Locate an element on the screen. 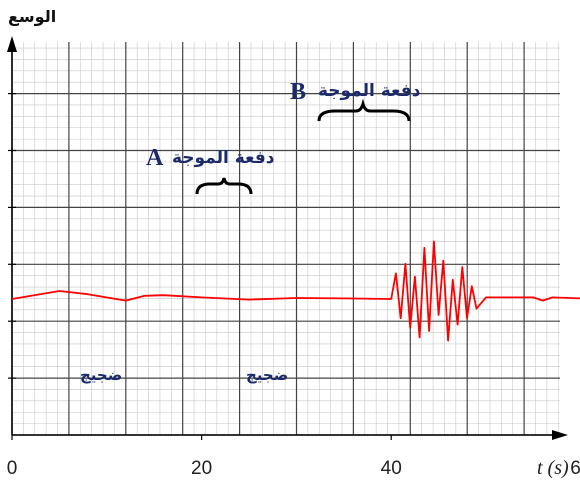 This screenshot has height=483, width=580. wave-b-letter: B is located at coordinates (298, 92).